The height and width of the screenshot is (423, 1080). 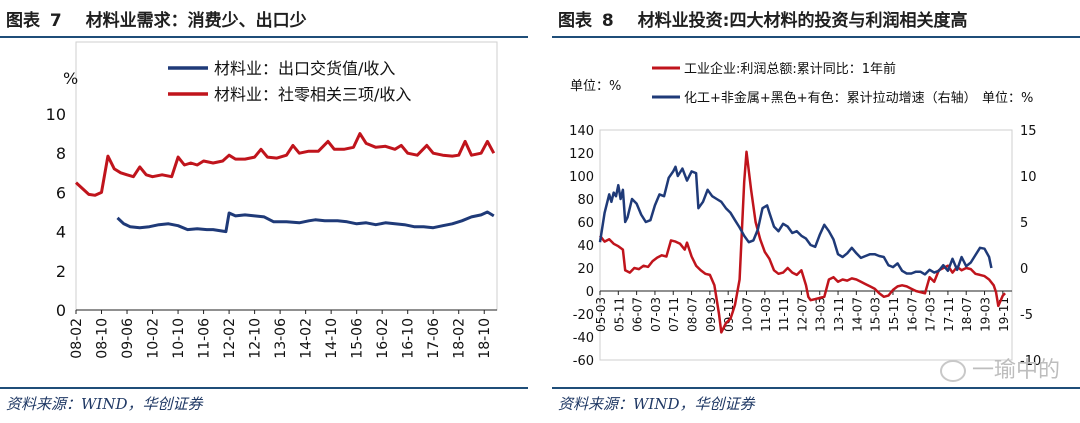 I want to click on x-tick-label: 18-10, so click(x=485, y=338).